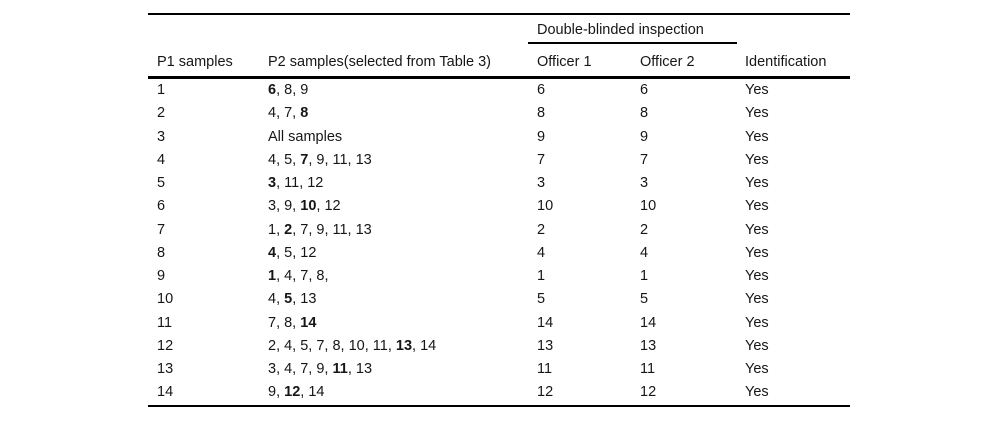 Image resolution: width=1000 pixels, height=425 pixels. Describe the element at coordinates (272, 183) in the screenshot. I see `p2-sample-highlighted: 3` at that location.